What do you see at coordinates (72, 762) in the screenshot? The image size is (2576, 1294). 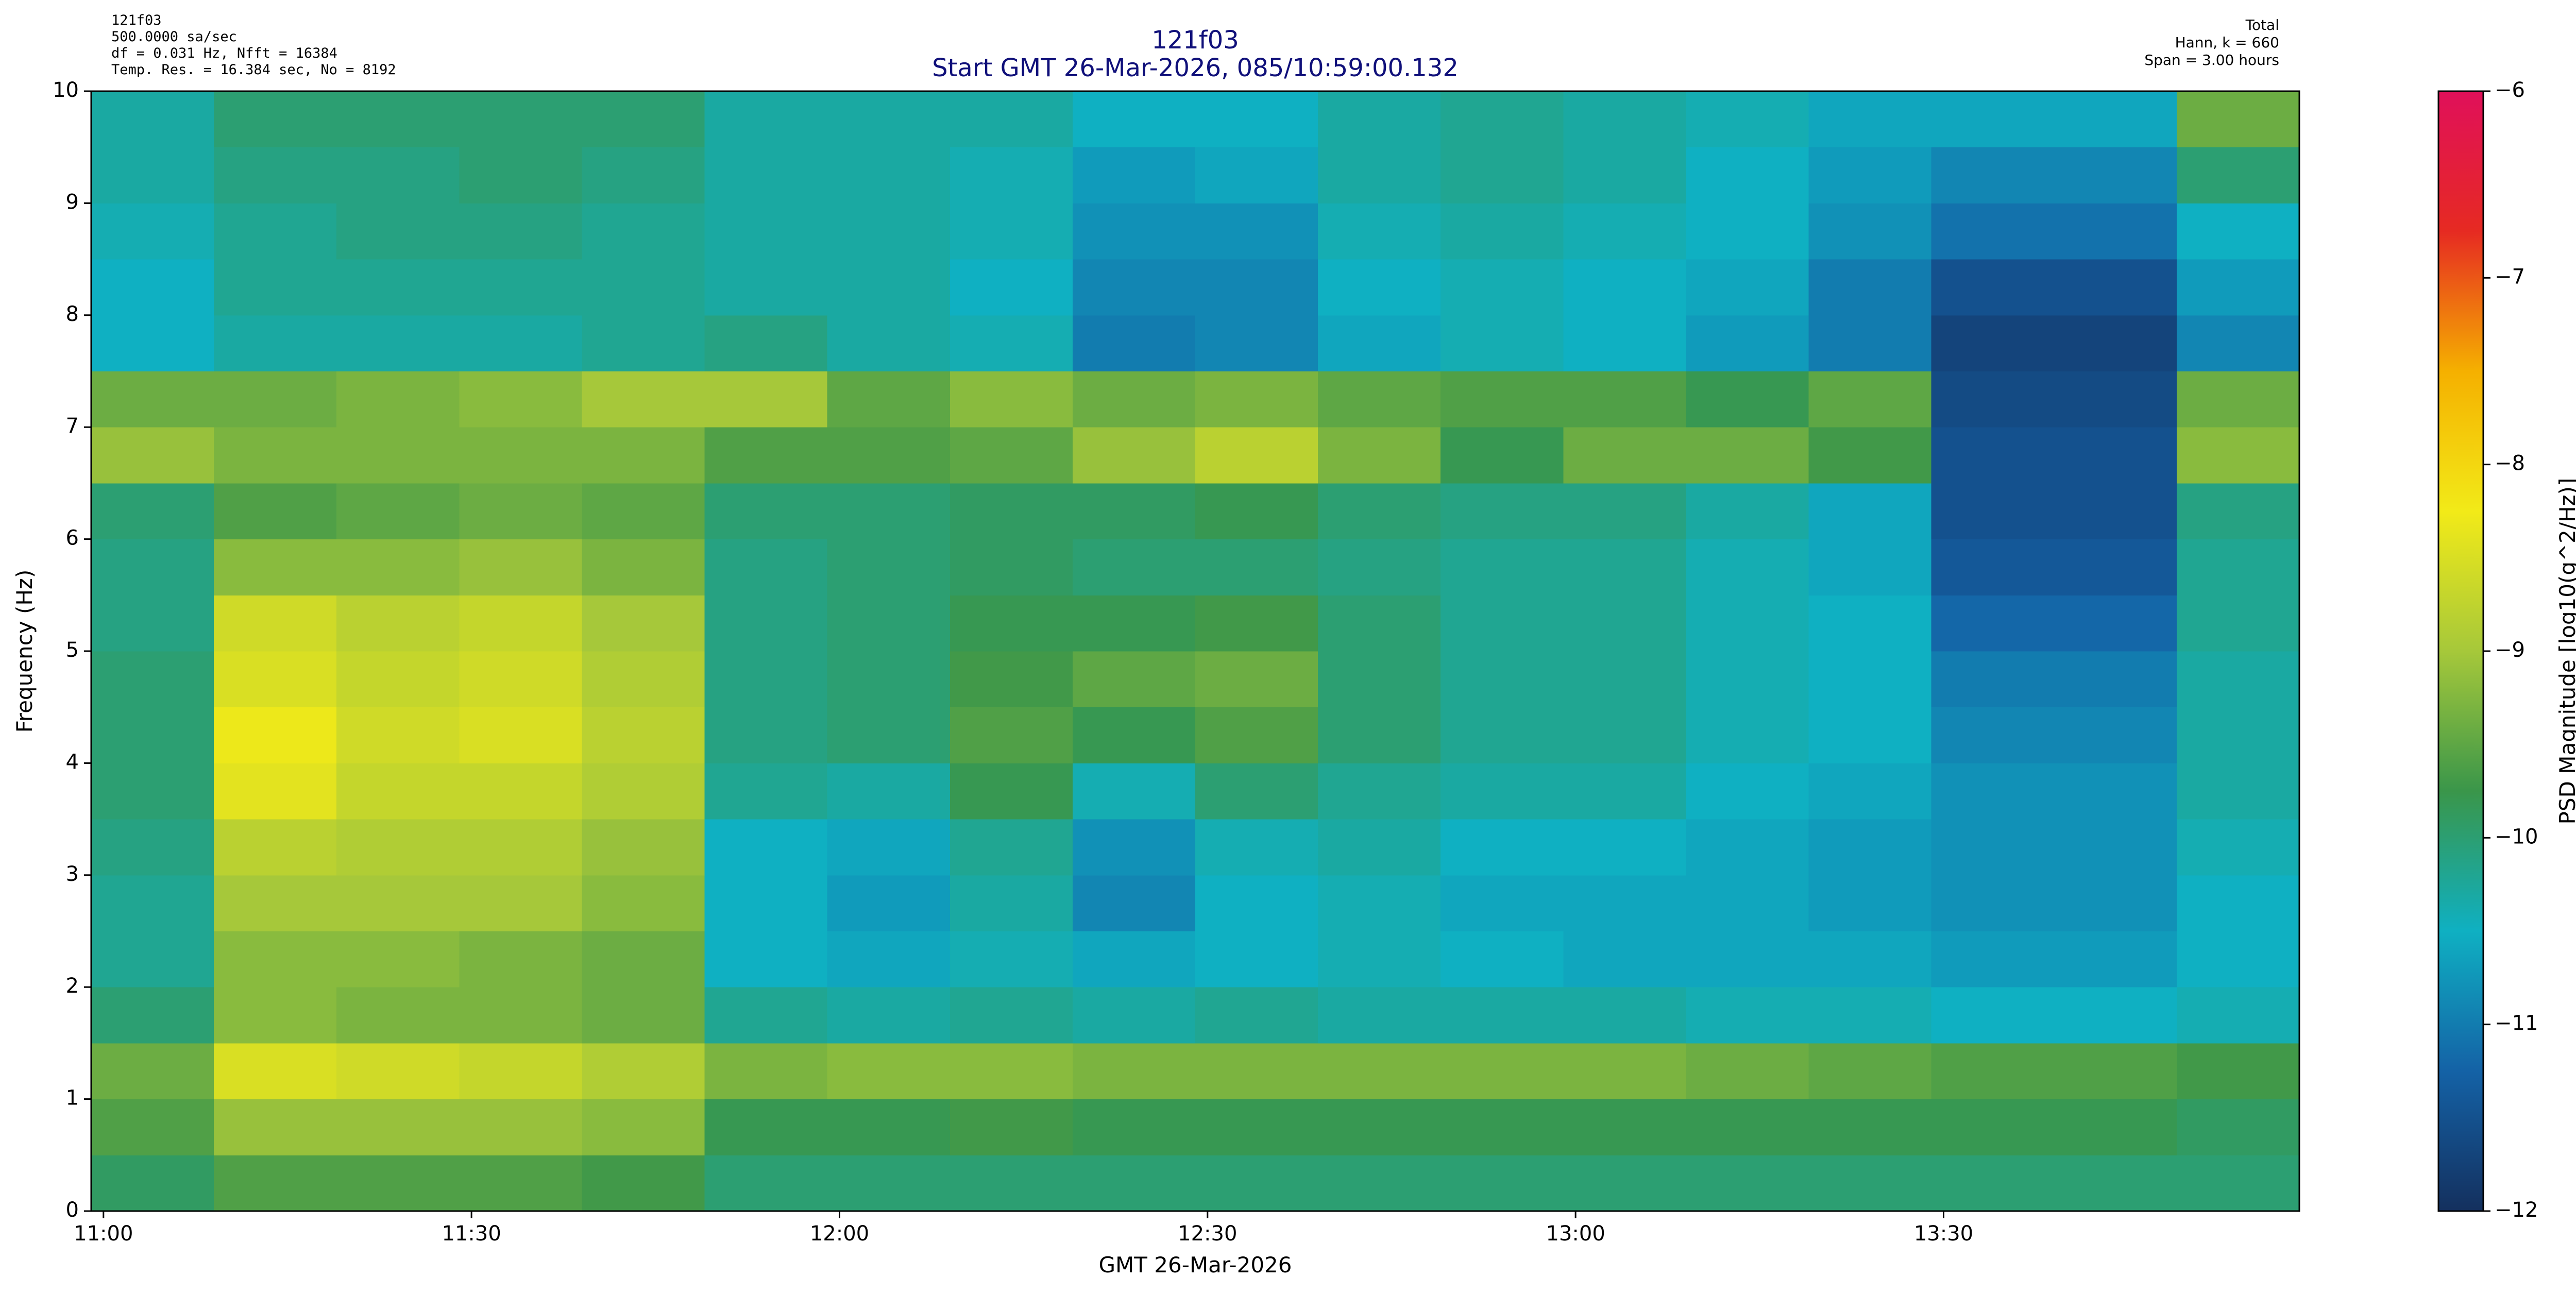 I see `y-tick-label: 4` at bounding box center [72, 762].